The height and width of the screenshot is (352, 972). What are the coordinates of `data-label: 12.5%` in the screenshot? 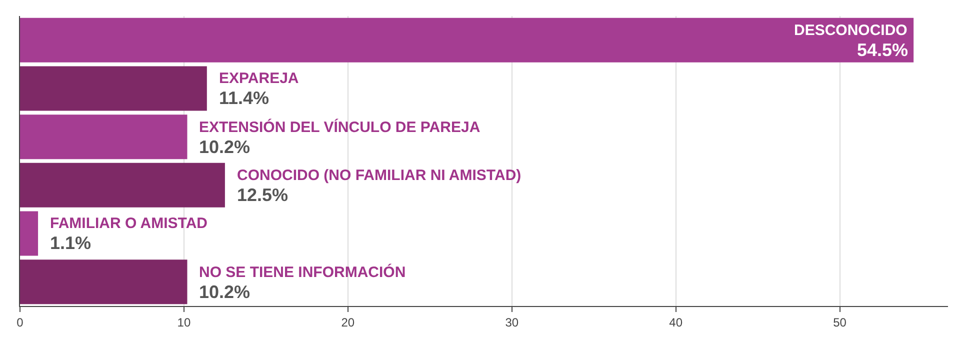 It's located at (262, 195).